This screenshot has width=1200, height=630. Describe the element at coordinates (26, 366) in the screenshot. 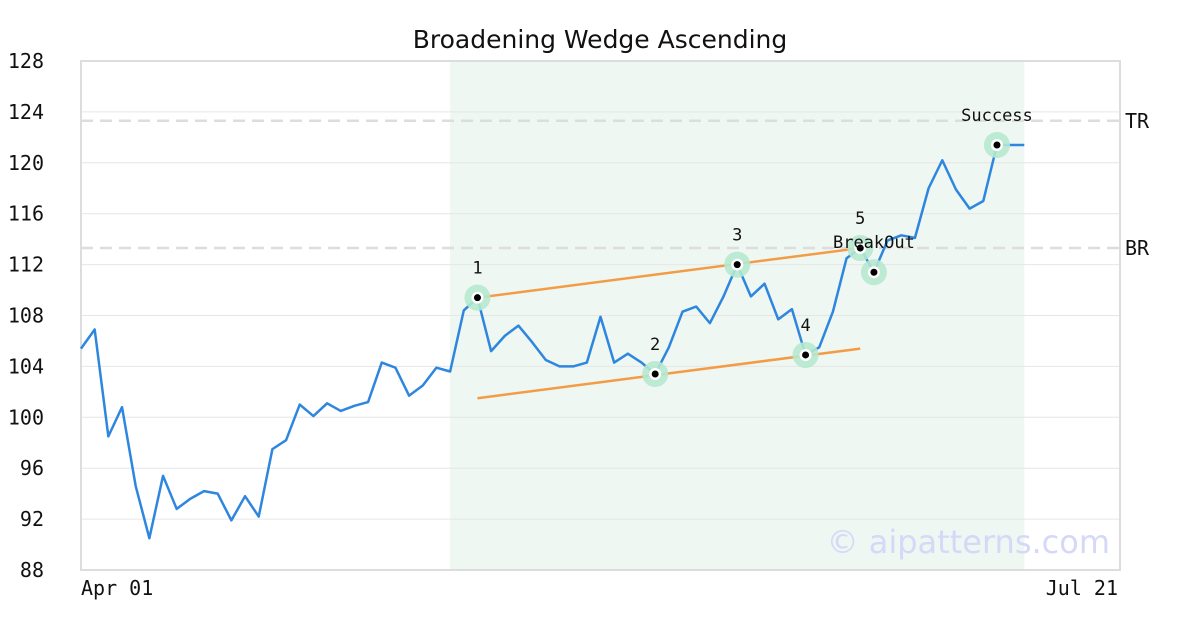

I see `y-tick-label: 104` at that location.